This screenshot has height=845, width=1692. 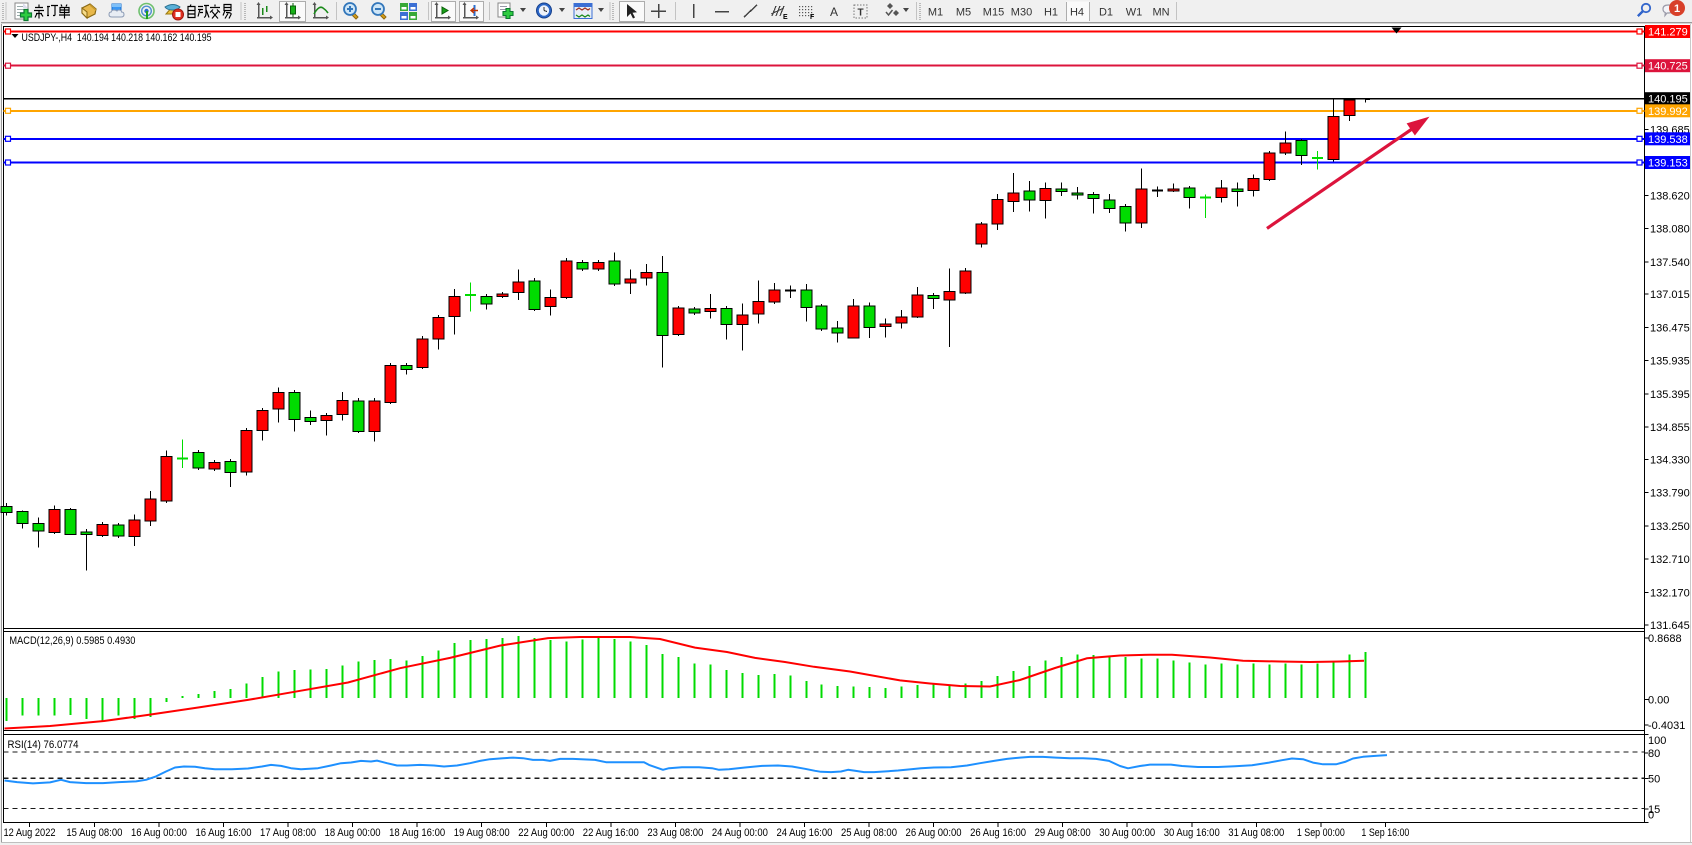 What do you see at coordinates (611, 833) in the screenshot?
I see `svg-text: 22 Aug 16:00` at bounding box center [611, 833].